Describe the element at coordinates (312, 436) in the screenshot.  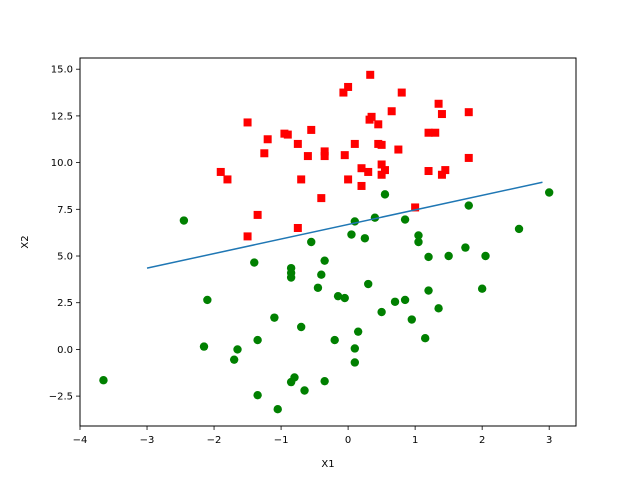
I see `x-axis: −4 −3 −2 −1 0 1 2 3` at that location.